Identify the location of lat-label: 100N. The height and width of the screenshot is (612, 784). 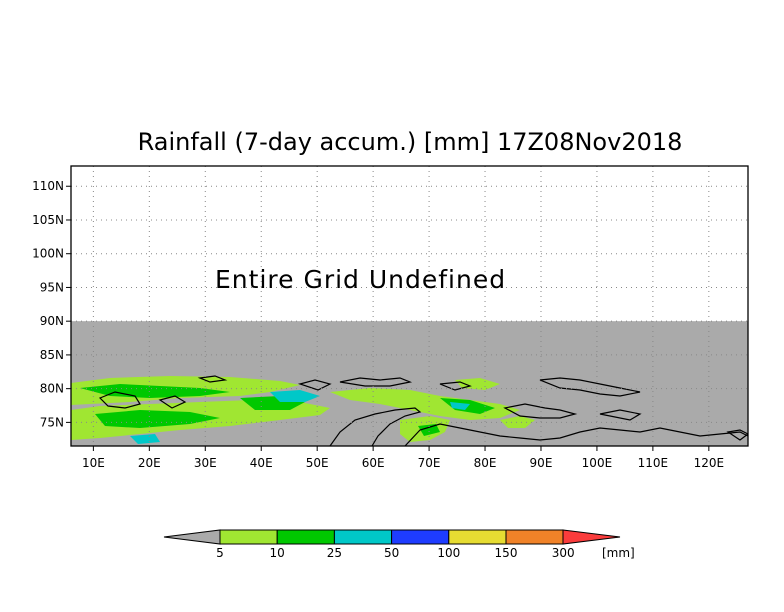
(48, 254).